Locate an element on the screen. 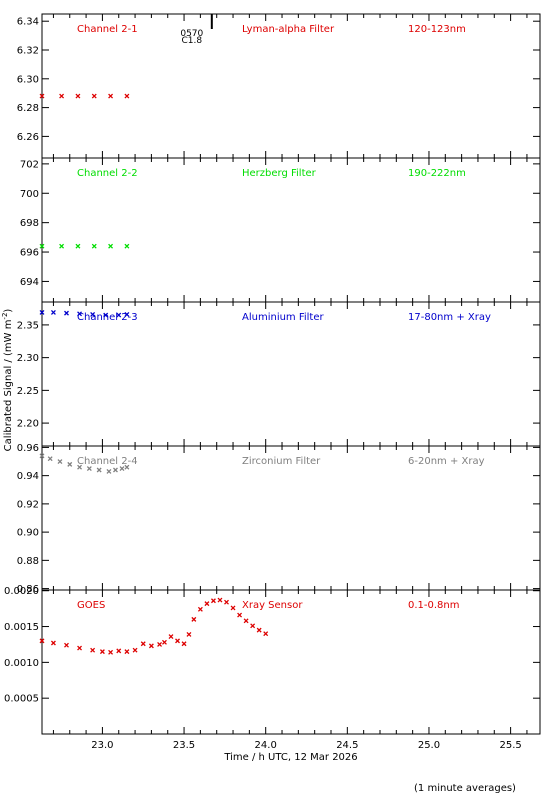  panel-title: GOES is located at coordinates (91, 605).